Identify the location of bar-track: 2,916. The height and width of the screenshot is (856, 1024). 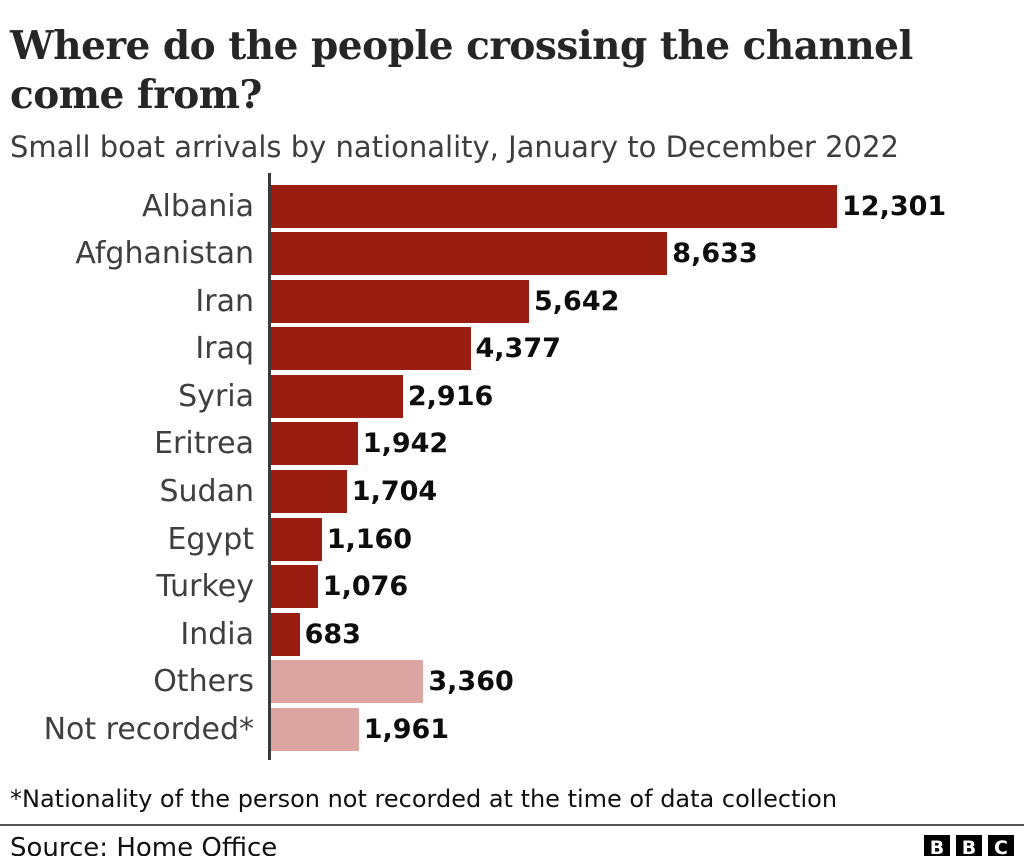
(641, 396).